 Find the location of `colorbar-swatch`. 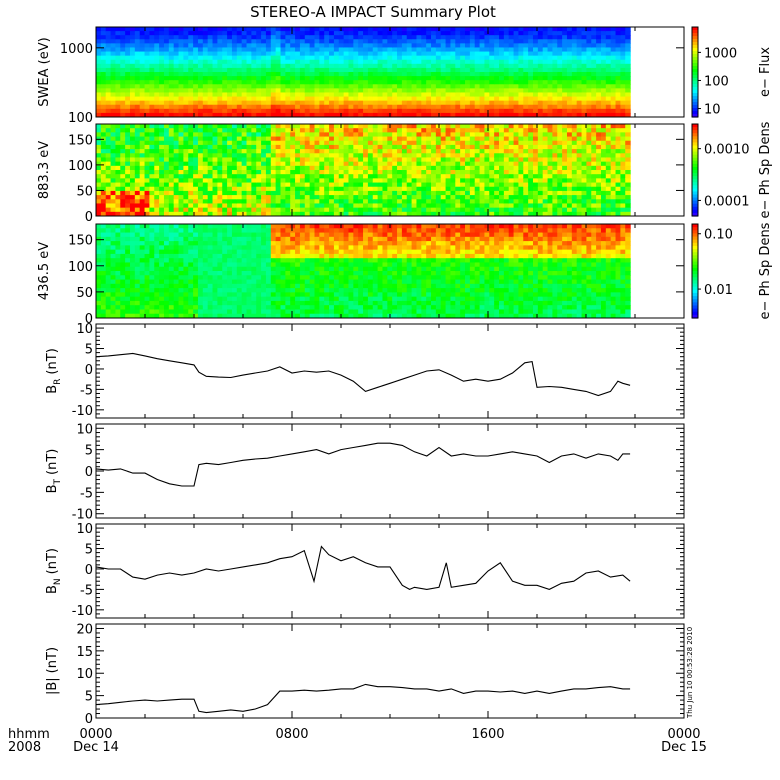

colorbar-swatch is located at coordinates (695, 178).